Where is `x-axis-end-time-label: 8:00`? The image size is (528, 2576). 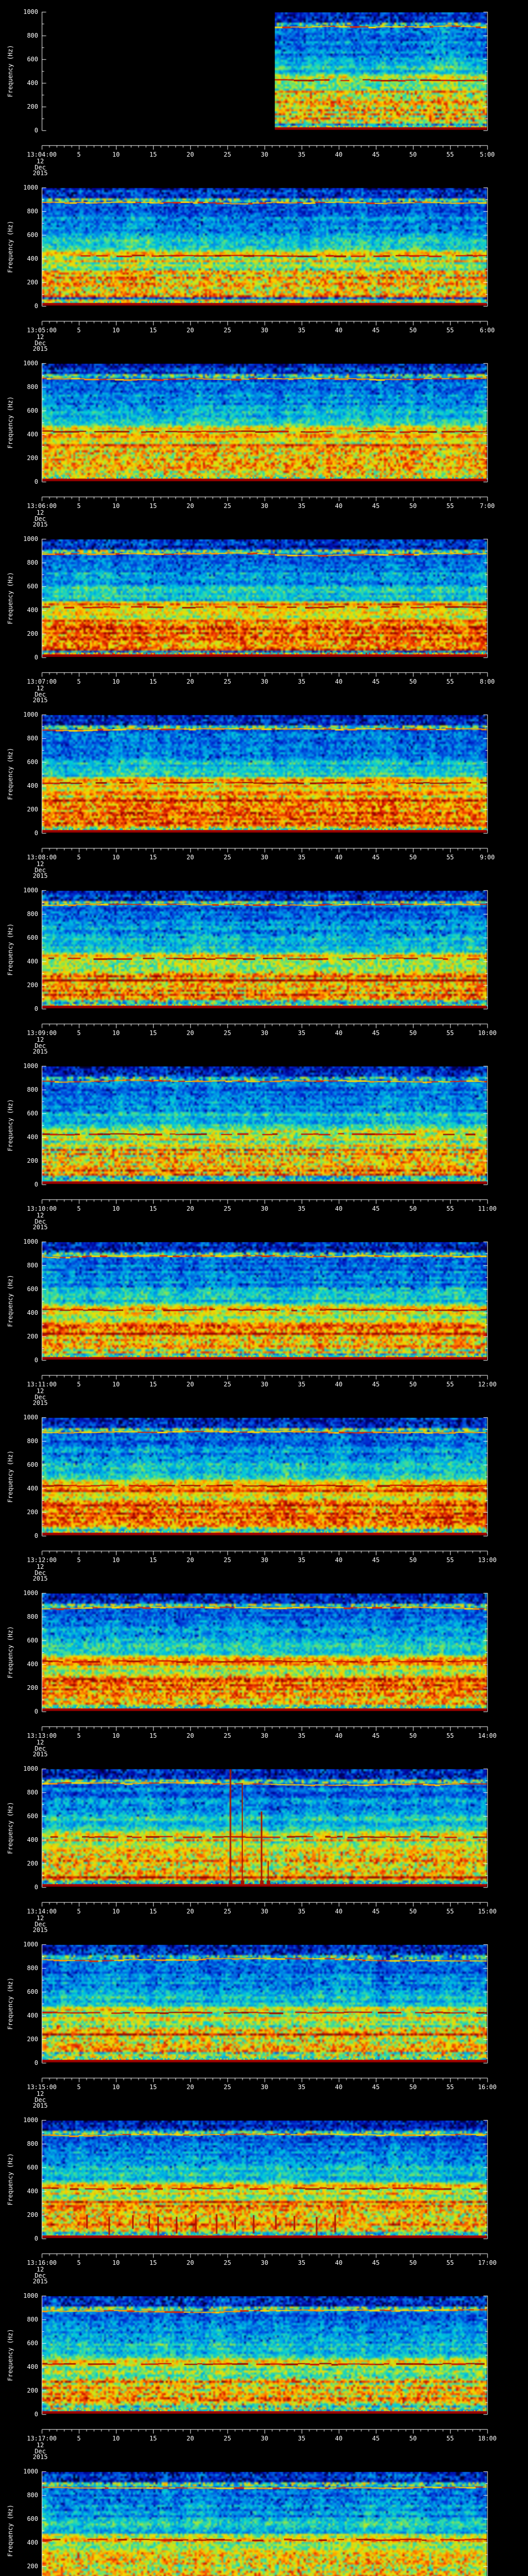
x-axis-end-time-label: 8:00 is located at coordinates (487, 681).